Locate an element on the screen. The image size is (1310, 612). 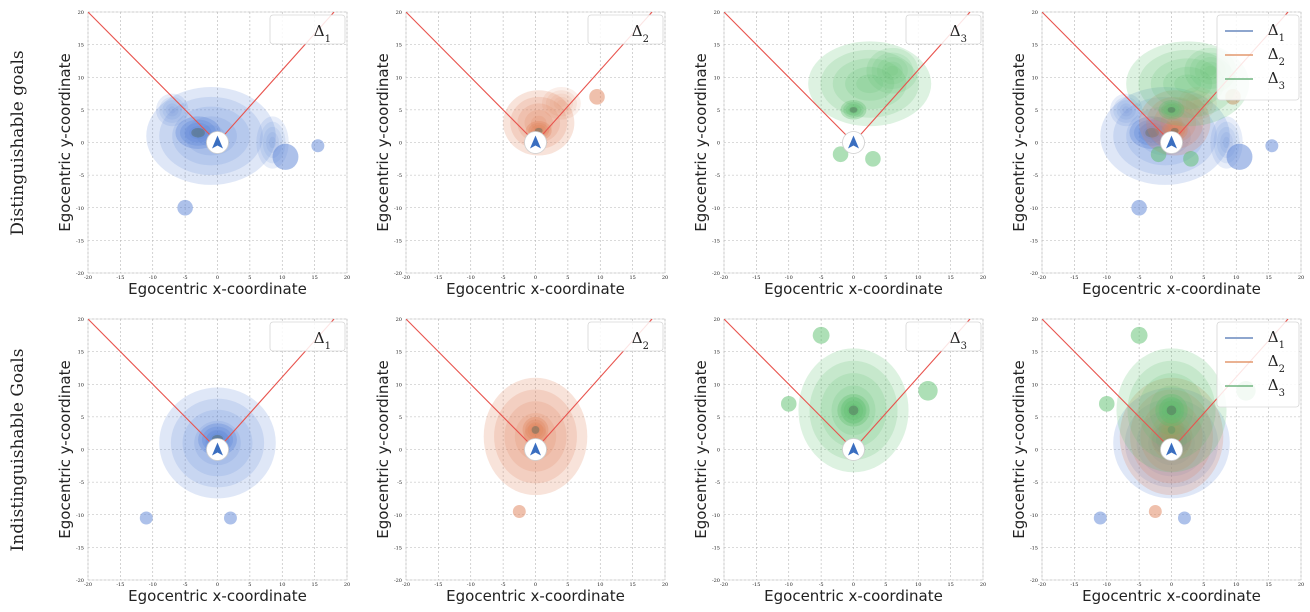
x-tick-label: 20 is located at coordinates (665, 585).